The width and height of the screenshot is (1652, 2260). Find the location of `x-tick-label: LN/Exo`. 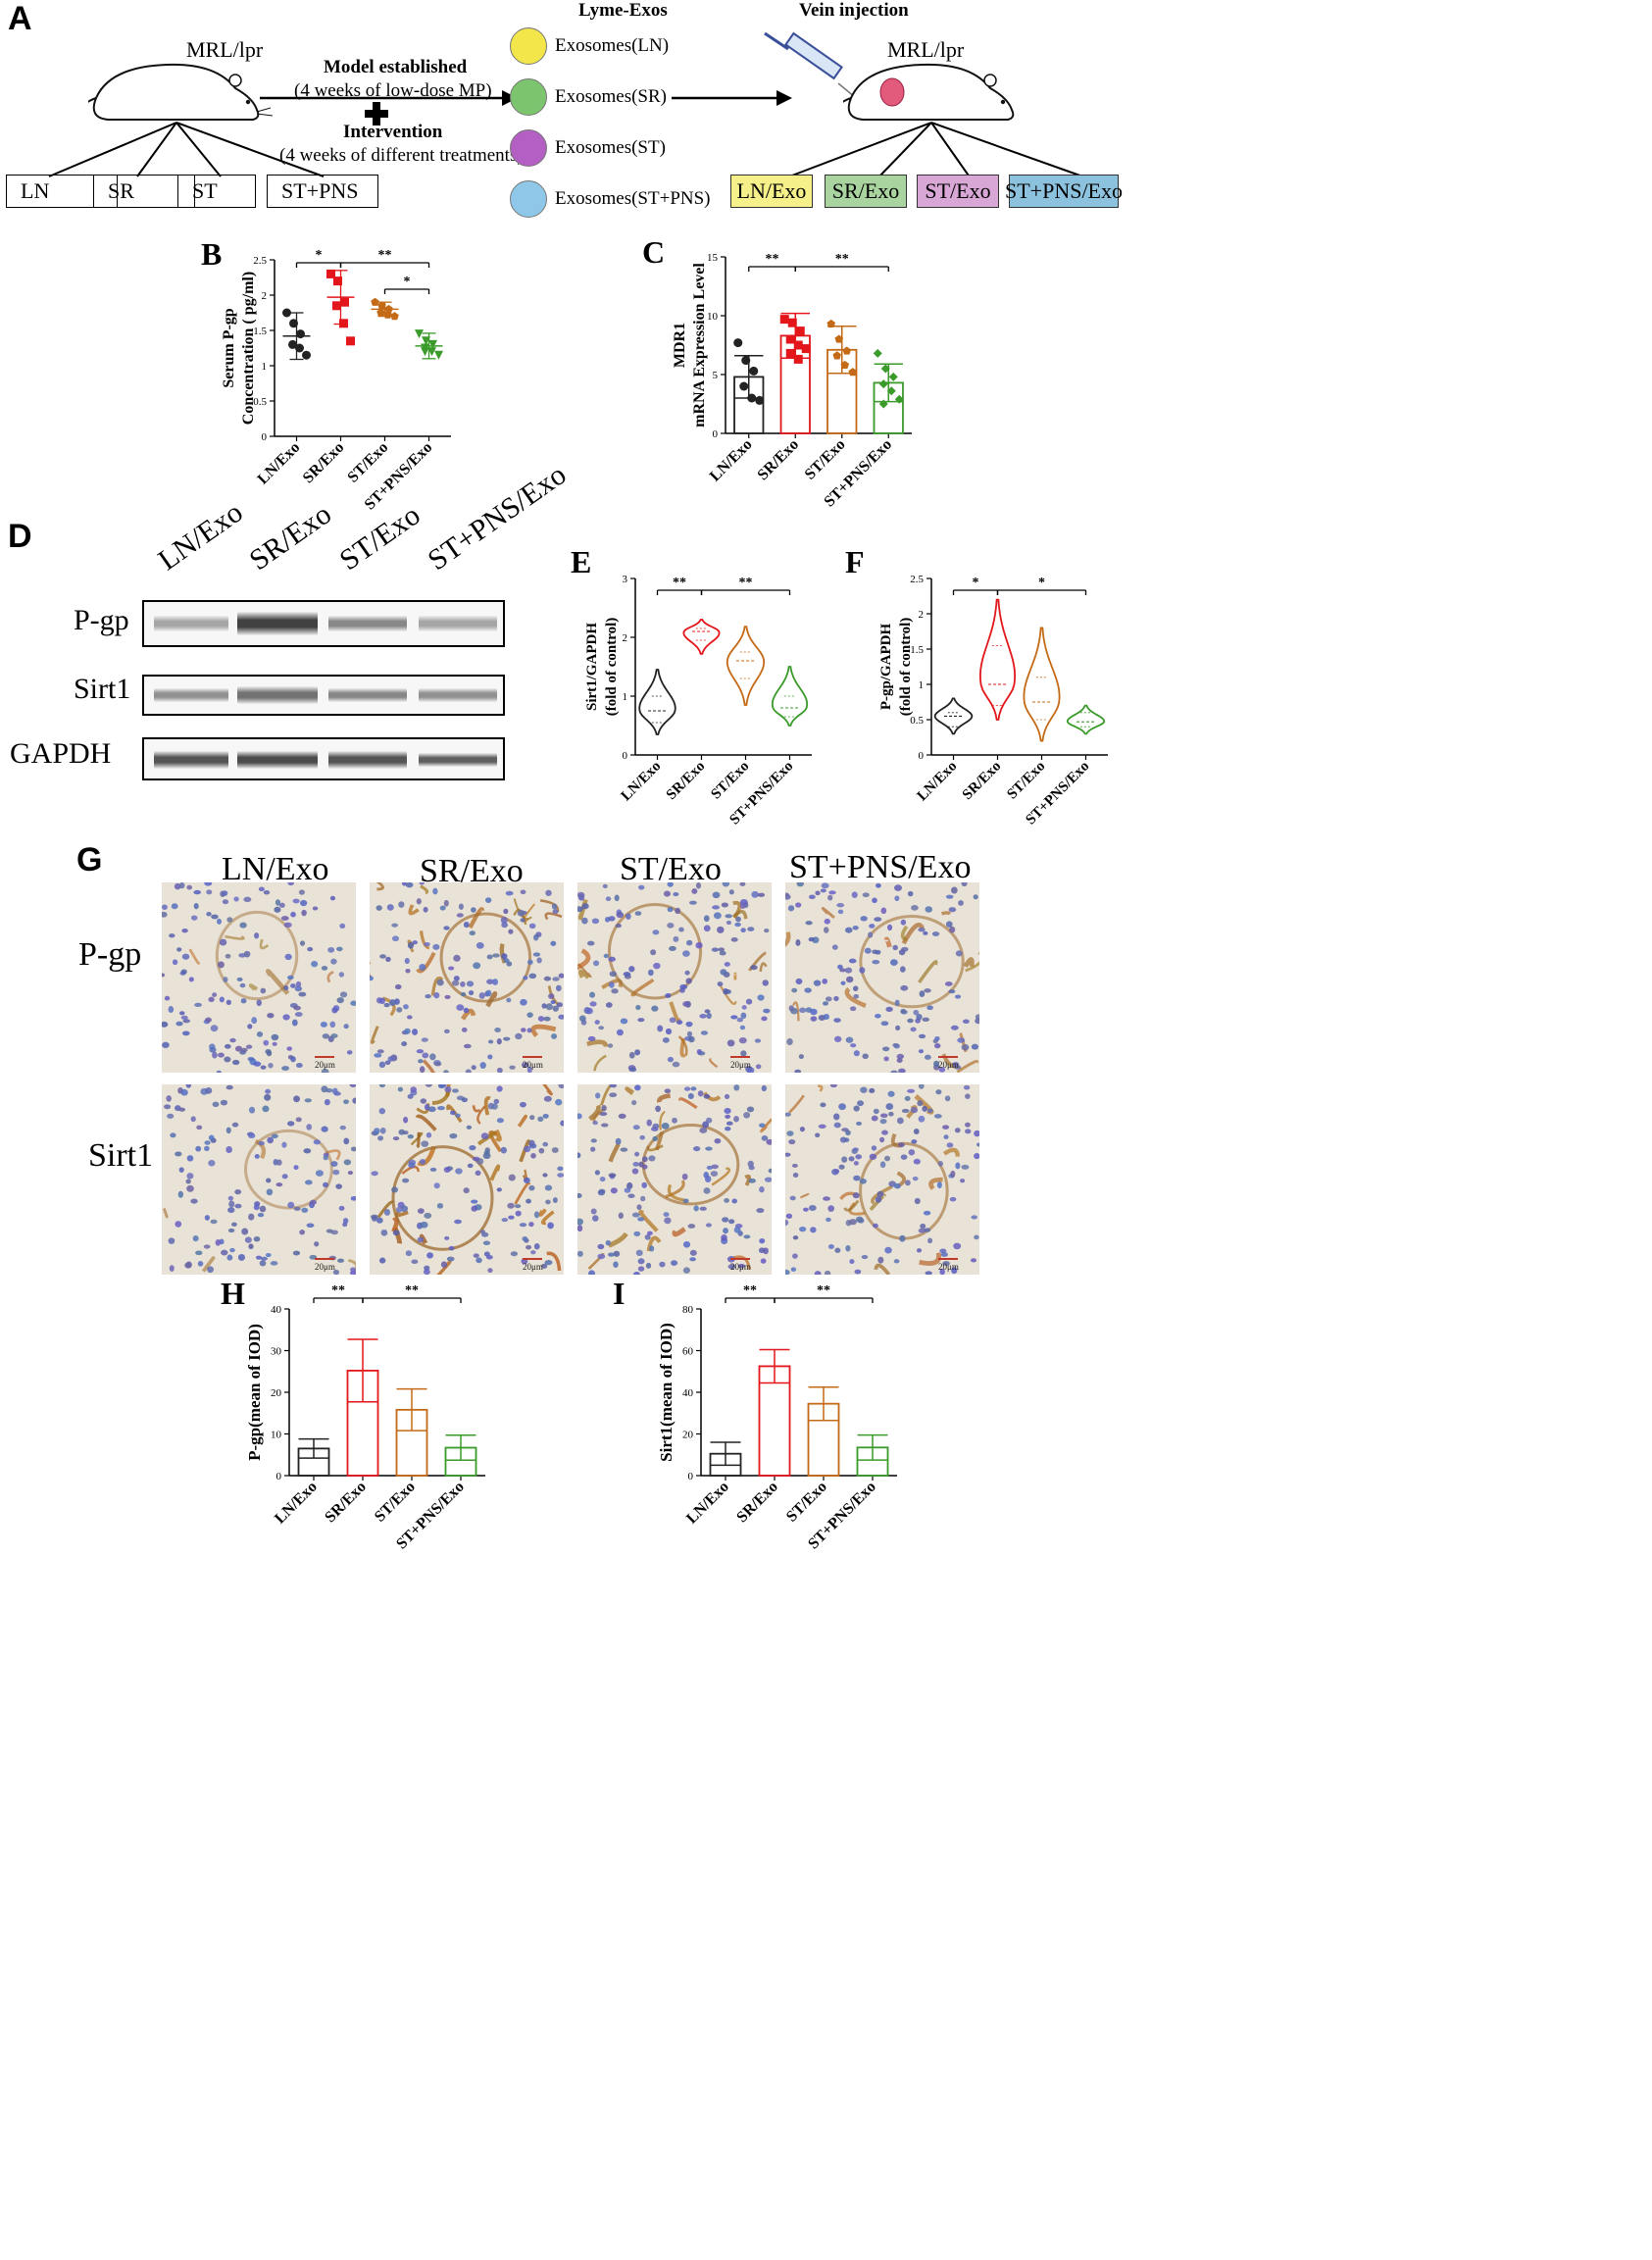

x-tick-label: LN/Exo is located at coordinates (708, 1504).